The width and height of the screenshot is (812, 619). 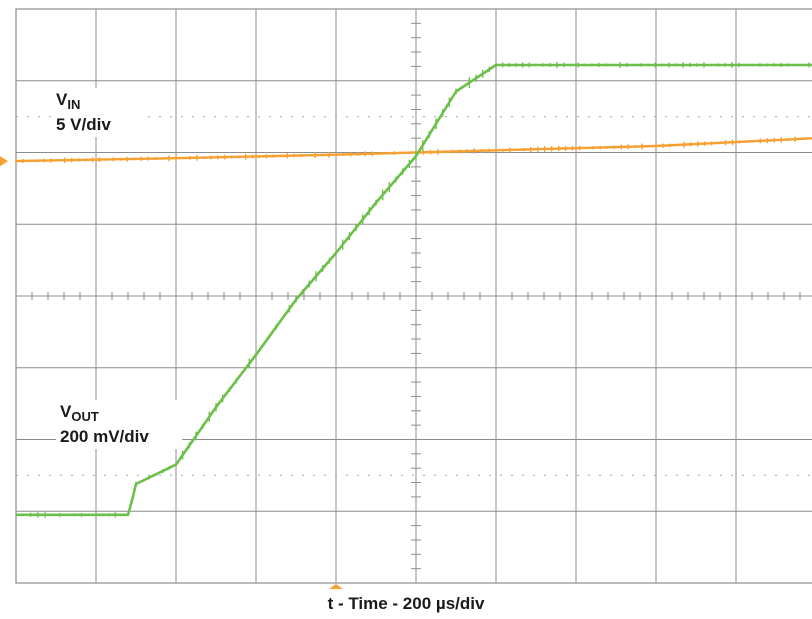 I want to click on x-axis-label: t - Time - 200 µs/div, so click(x=406, y=603).